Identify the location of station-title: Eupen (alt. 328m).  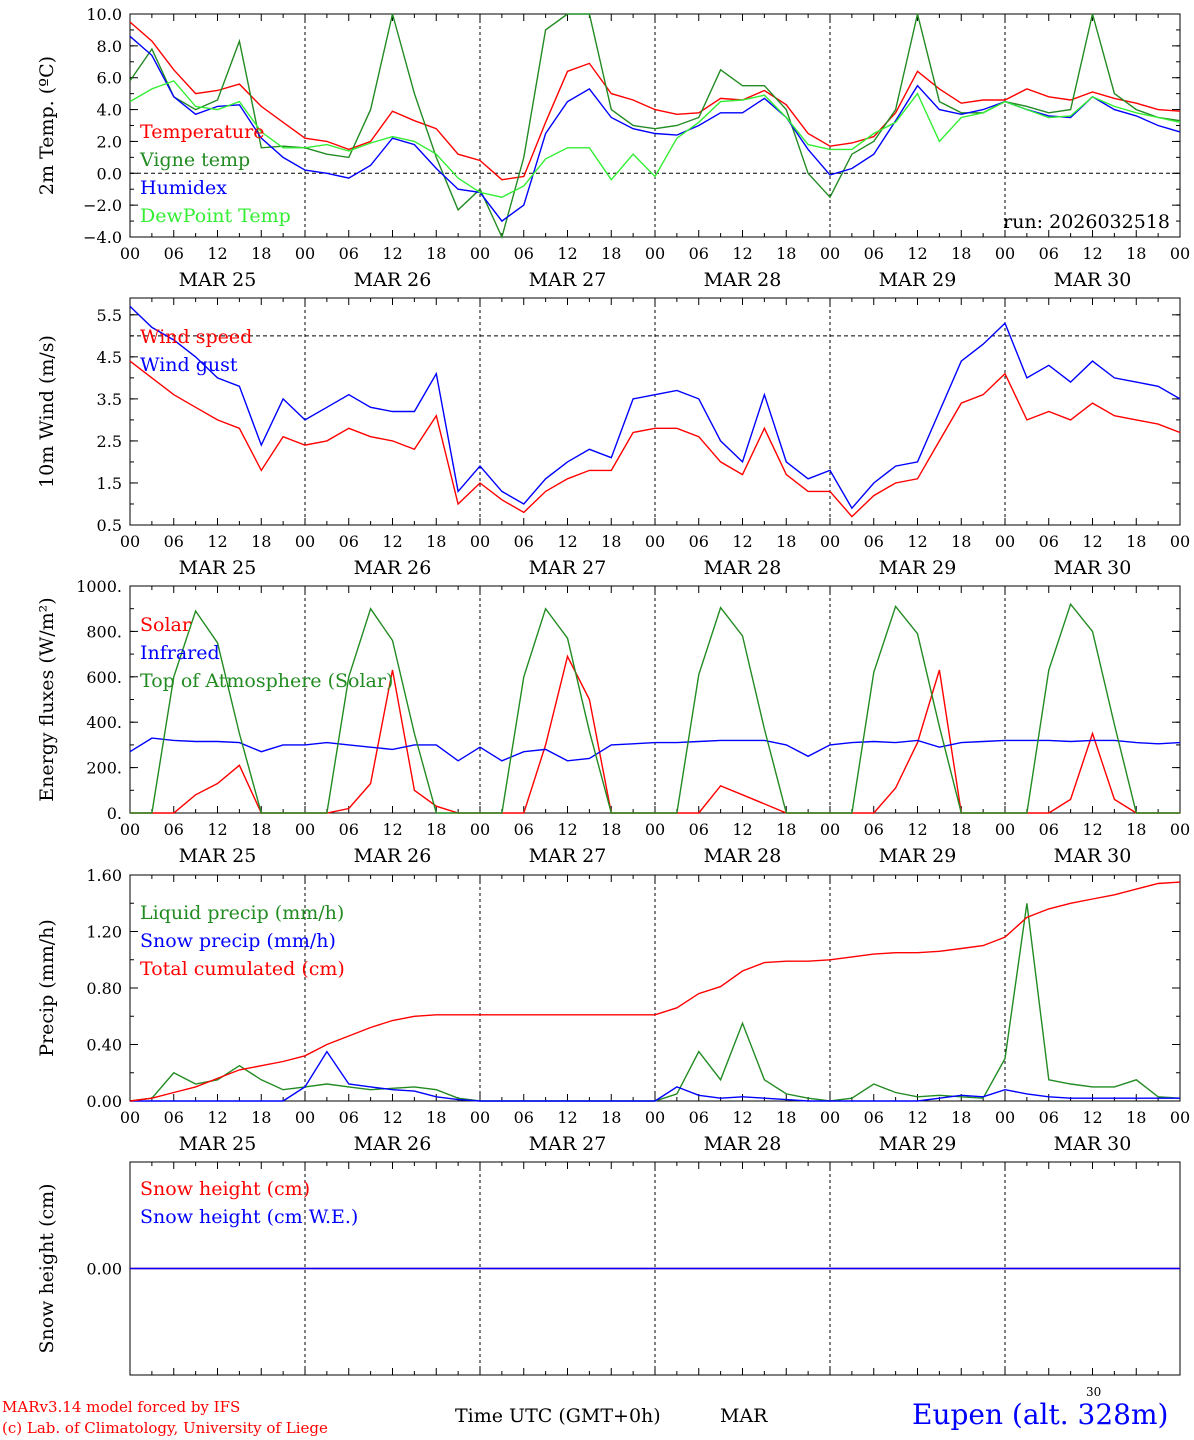
(1040, 1414).